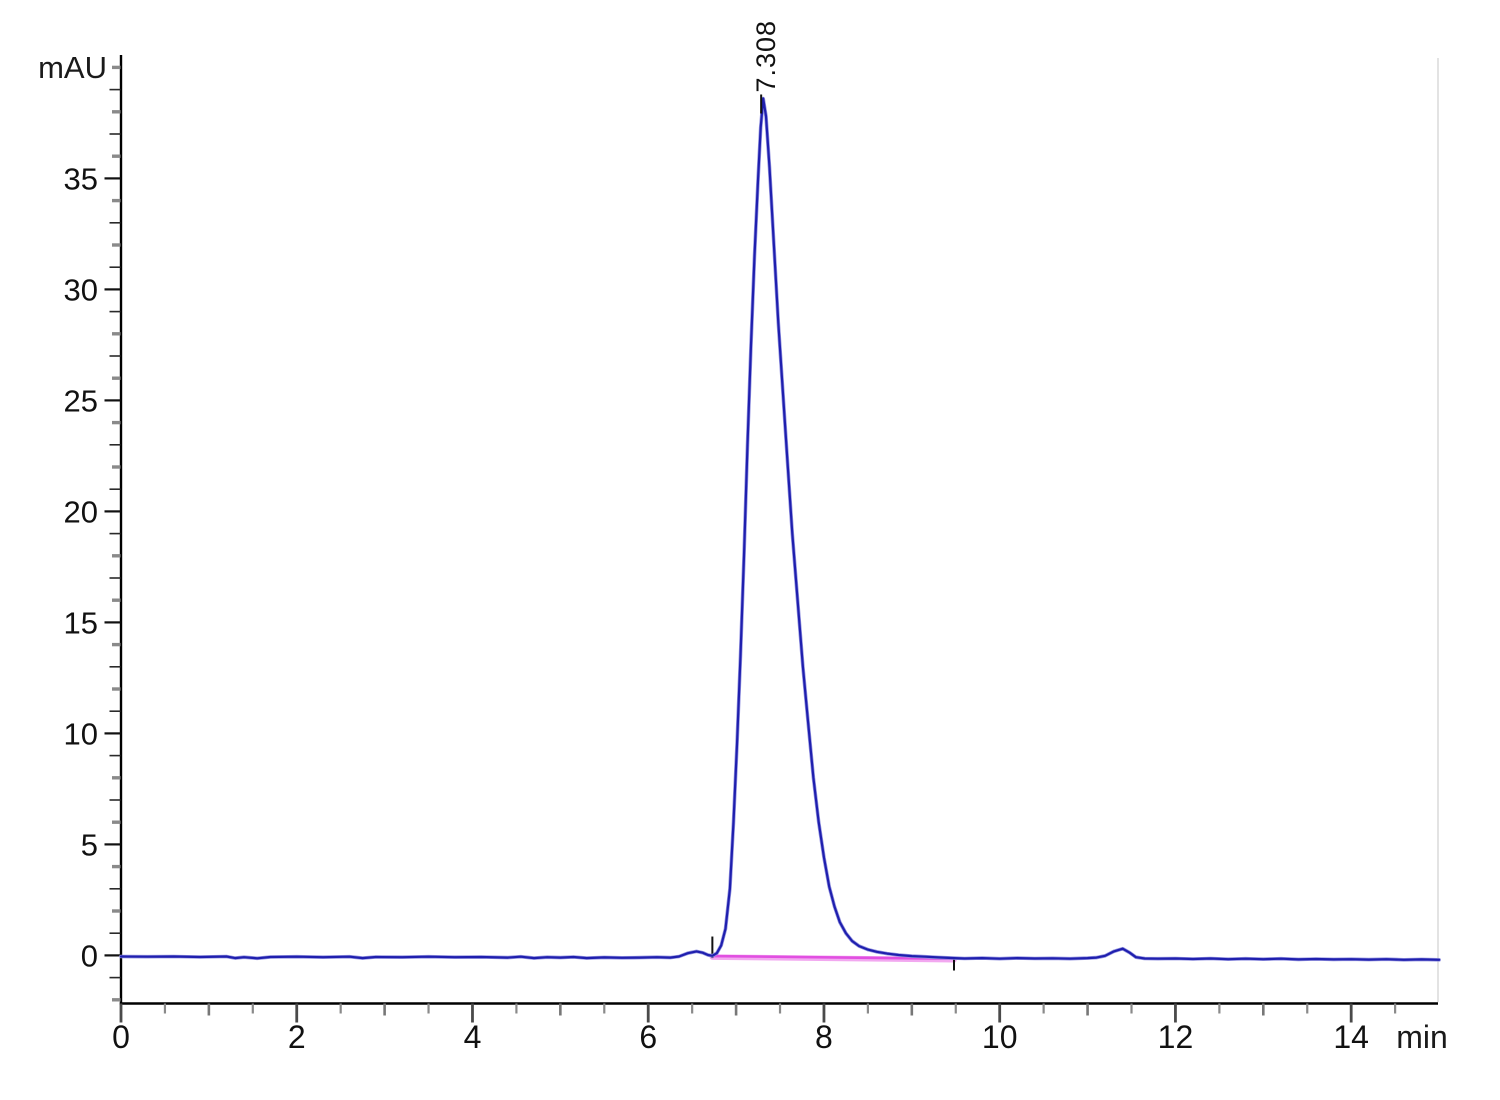 The width and height of the screenshot is (1500, 1100). Describe the element at coordinates (89, 844) in the screenshot. I see `y-tick-label: 5` at that location.